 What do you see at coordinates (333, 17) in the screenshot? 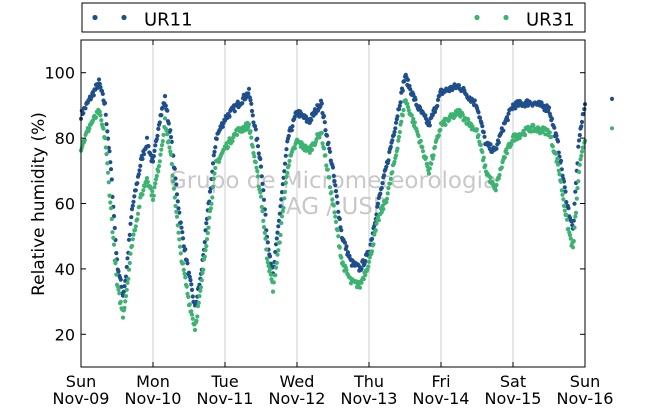
I see `legend-frame` at bounding box center [333, 17].